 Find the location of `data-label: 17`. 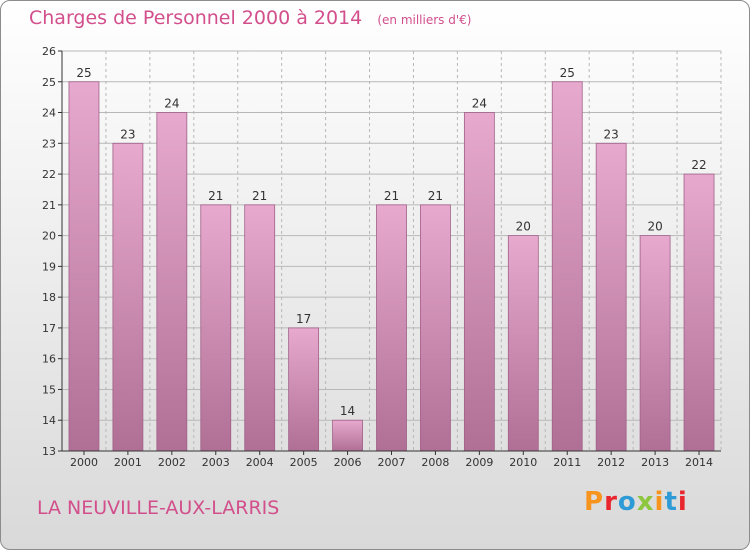

data-label: 17 is located at coordinates (303, 319).